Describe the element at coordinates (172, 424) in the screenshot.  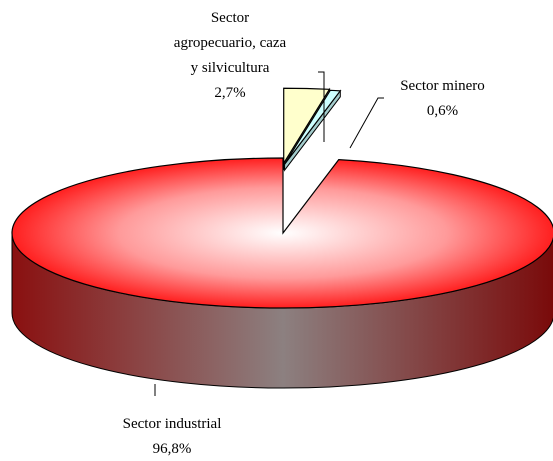
I see `category-label: Sector industrial` at that location.